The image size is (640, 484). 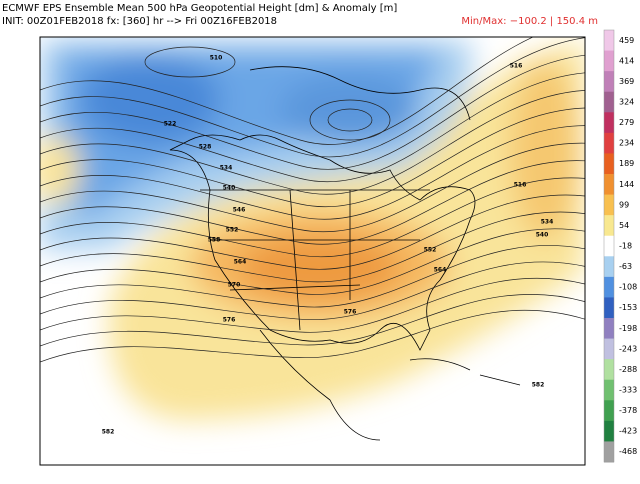 I want to click on colorbar-label: 414, so click(x=626, y=60).